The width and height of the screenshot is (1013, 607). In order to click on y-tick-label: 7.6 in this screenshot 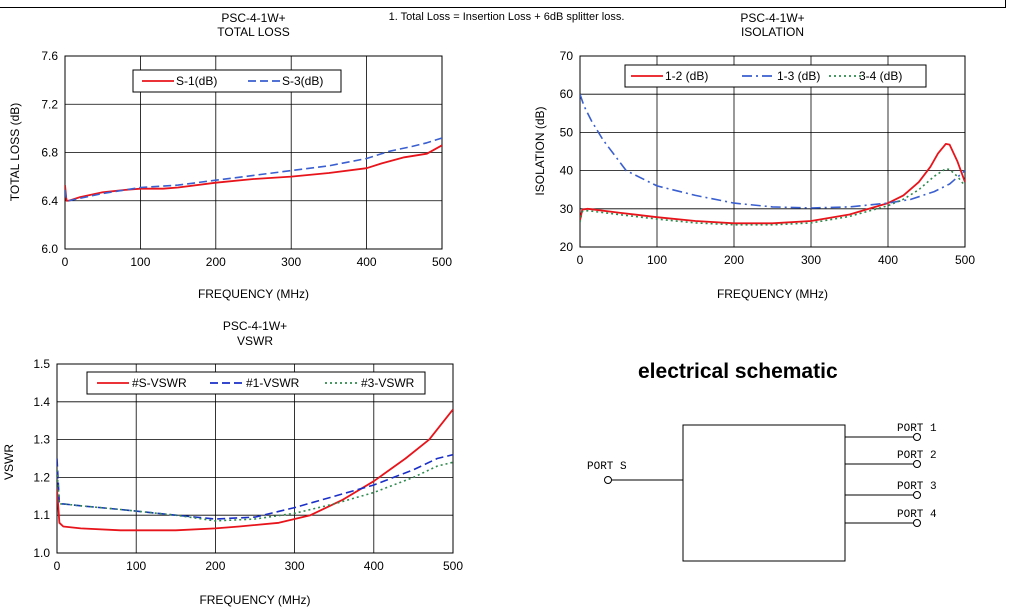, I will do `click(49, 56)`.